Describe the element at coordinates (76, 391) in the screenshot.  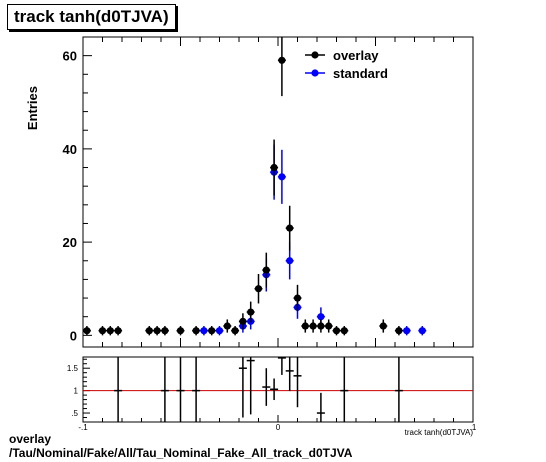
I see `ratio-y-tick-label: 1` at that location.